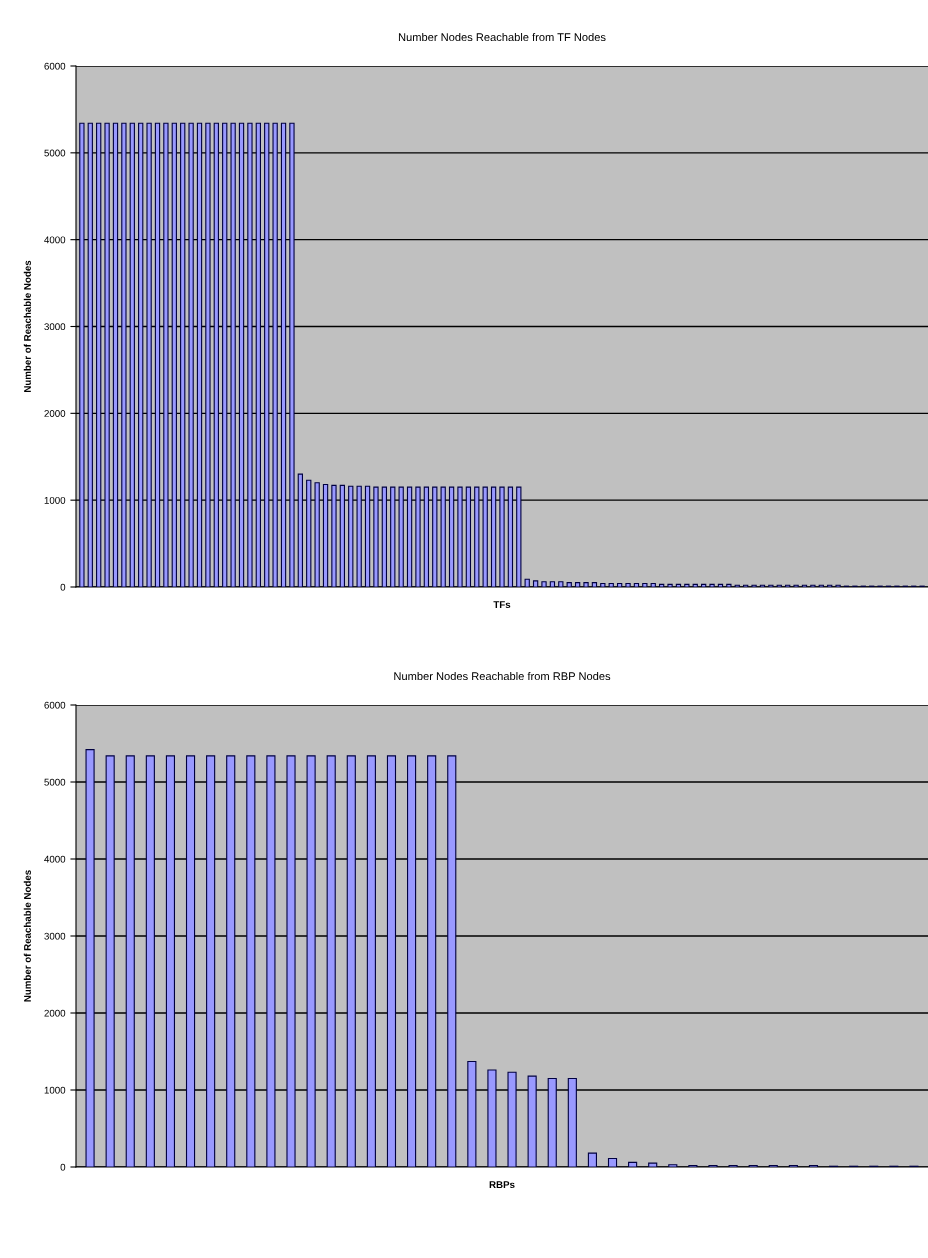  What do you see at coordinates (502, 605) in the screenshot?
I see `x-axis-title: TFs` at bounding box center [502, 605].